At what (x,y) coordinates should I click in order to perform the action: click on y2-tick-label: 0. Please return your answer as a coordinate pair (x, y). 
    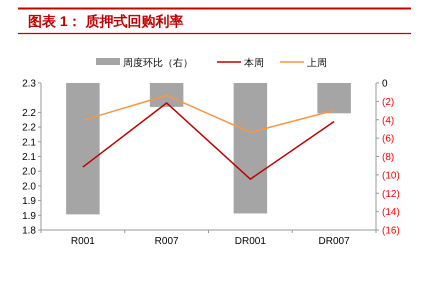
    Looking at the image, I should click on (385, 84).